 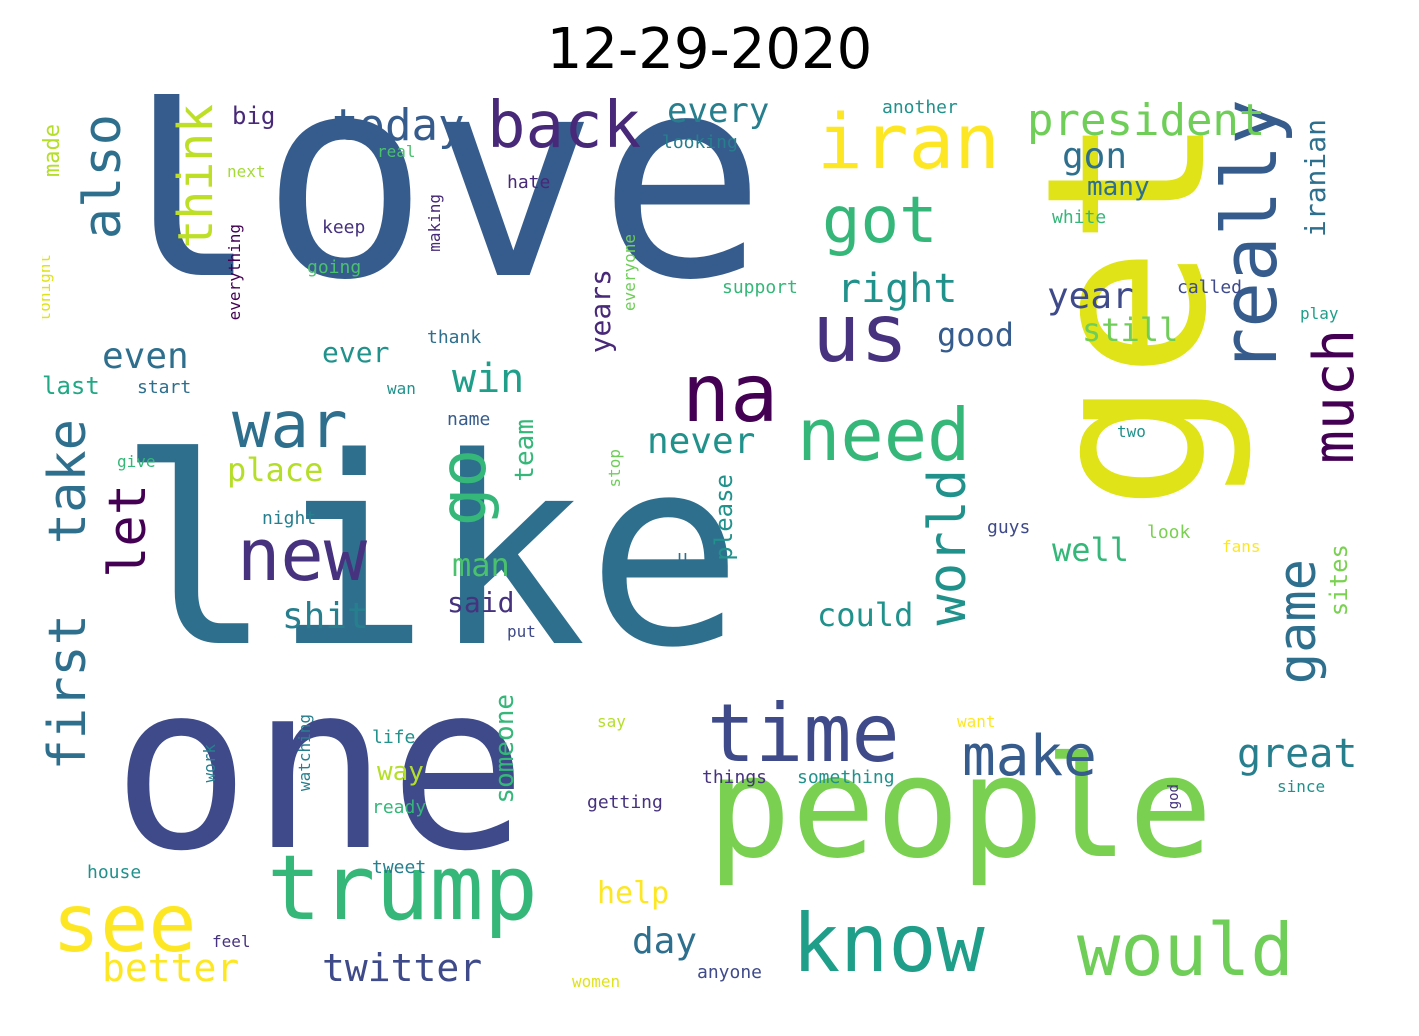 What do you see at coordinates (334, 267) in the screenshot?
I see `word-going: going` at bounding box center [334, 267].